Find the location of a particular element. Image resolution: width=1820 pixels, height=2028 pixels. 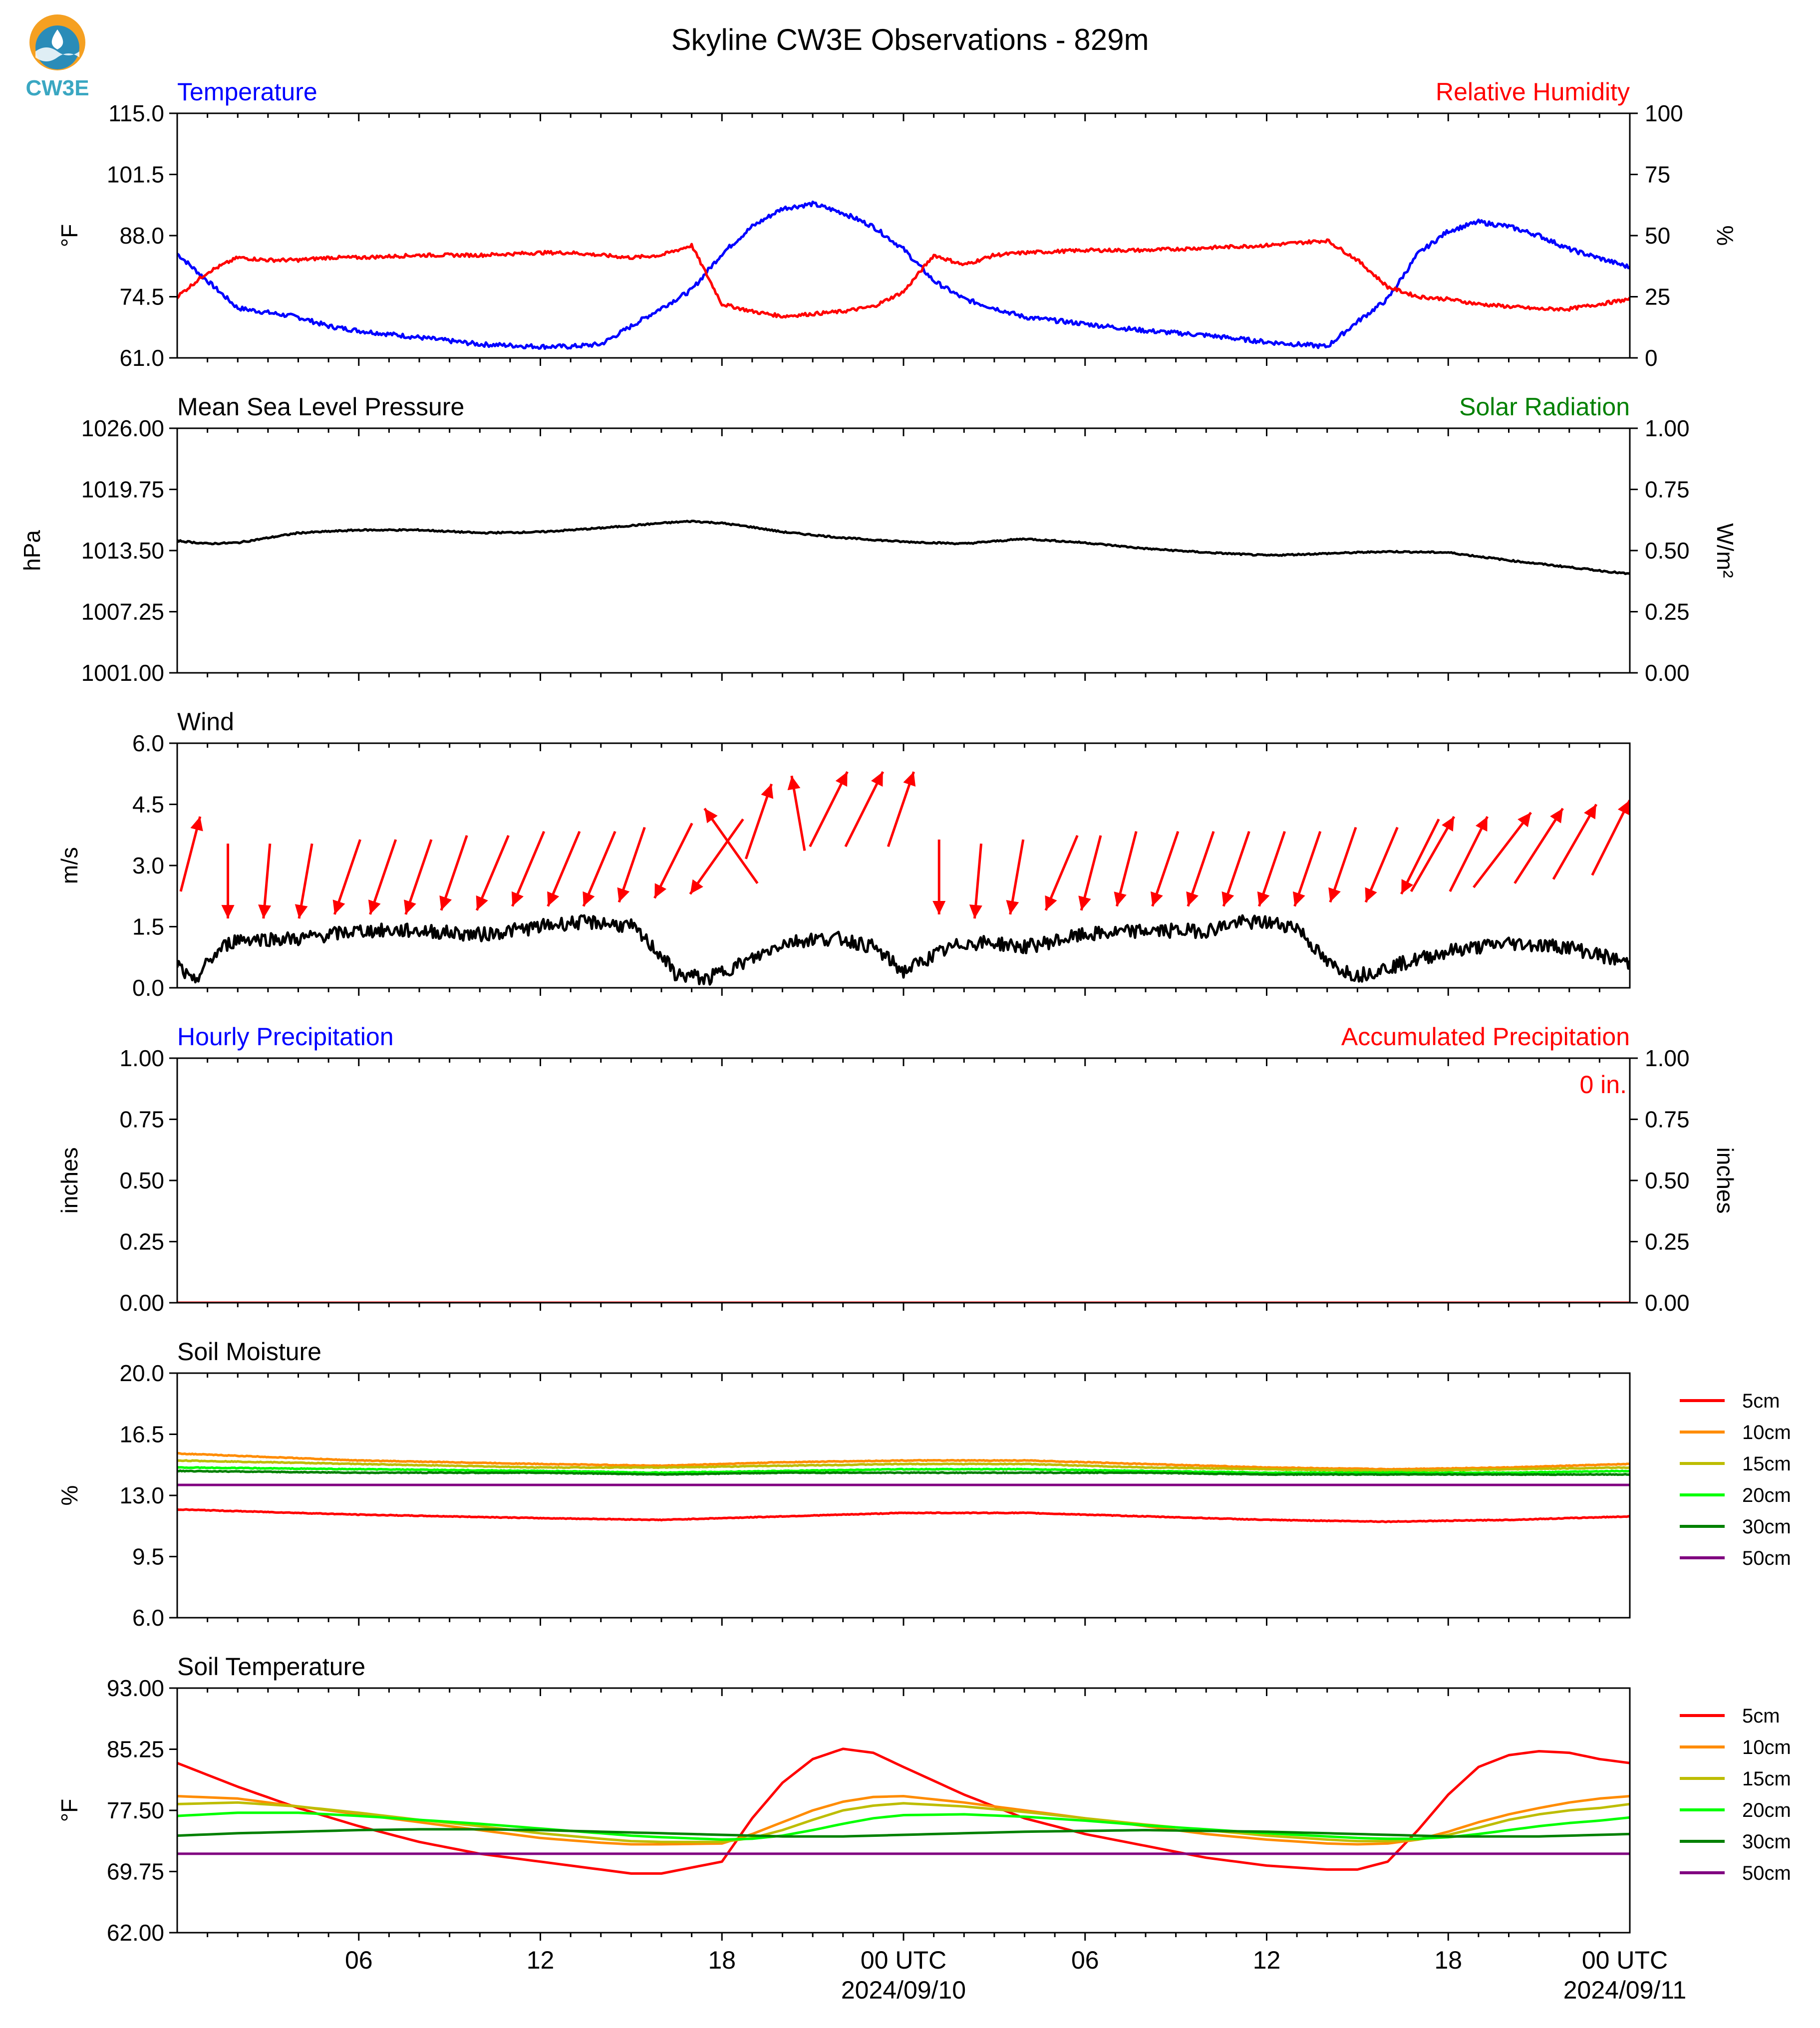

y-axis-label: m/s is located at coordinates (69, 865).